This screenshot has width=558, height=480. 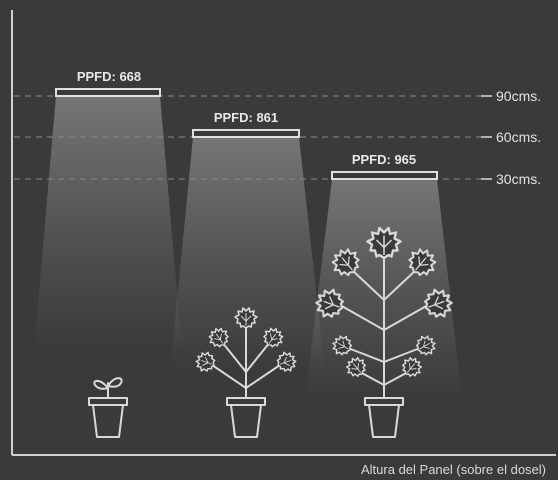 What do you see at coordinates (108, 407) in the screenshot?
I see `seedling-plant` at bounding box center [108, 407].